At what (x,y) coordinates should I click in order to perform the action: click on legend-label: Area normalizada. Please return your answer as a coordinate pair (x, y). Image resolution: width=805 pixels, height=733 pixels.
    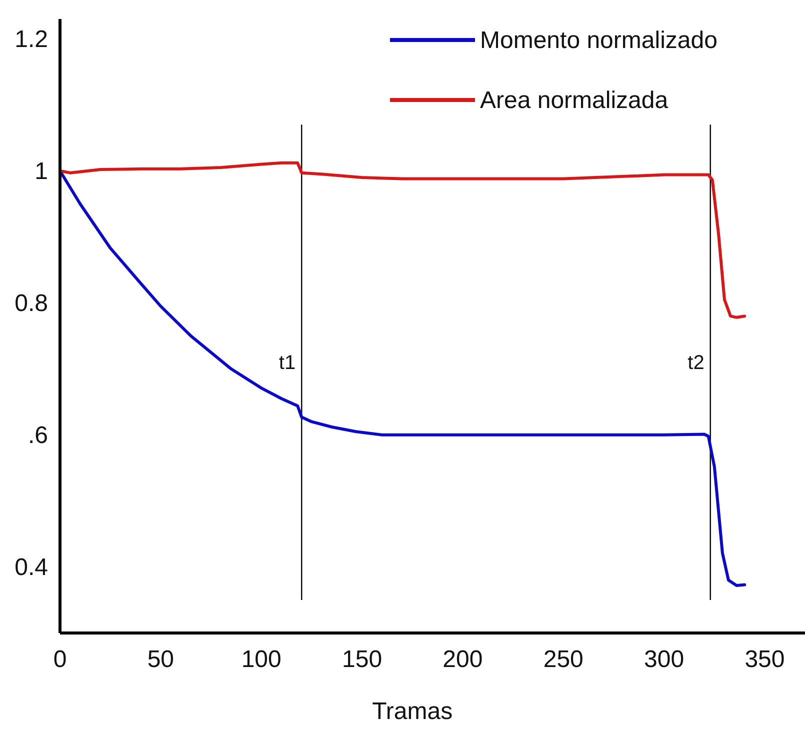
    Looking at the image, I should click on (574, 100).